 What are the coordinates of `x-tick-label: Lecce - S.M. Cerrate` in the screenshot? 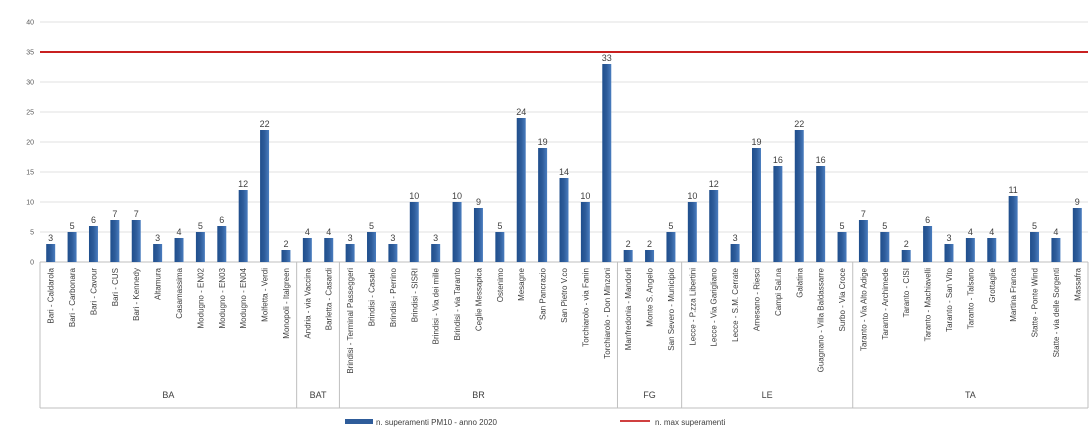 It's located at (735, 304).